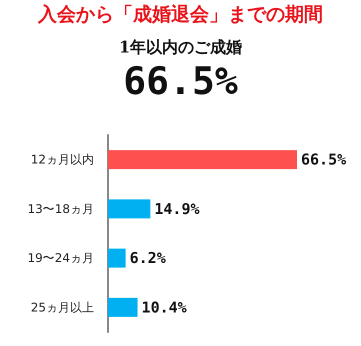 The image size is (361, 346). Describe the element at coordinates (164, 307) in the screenshot. I see `data-label: 10.4%` at that location.